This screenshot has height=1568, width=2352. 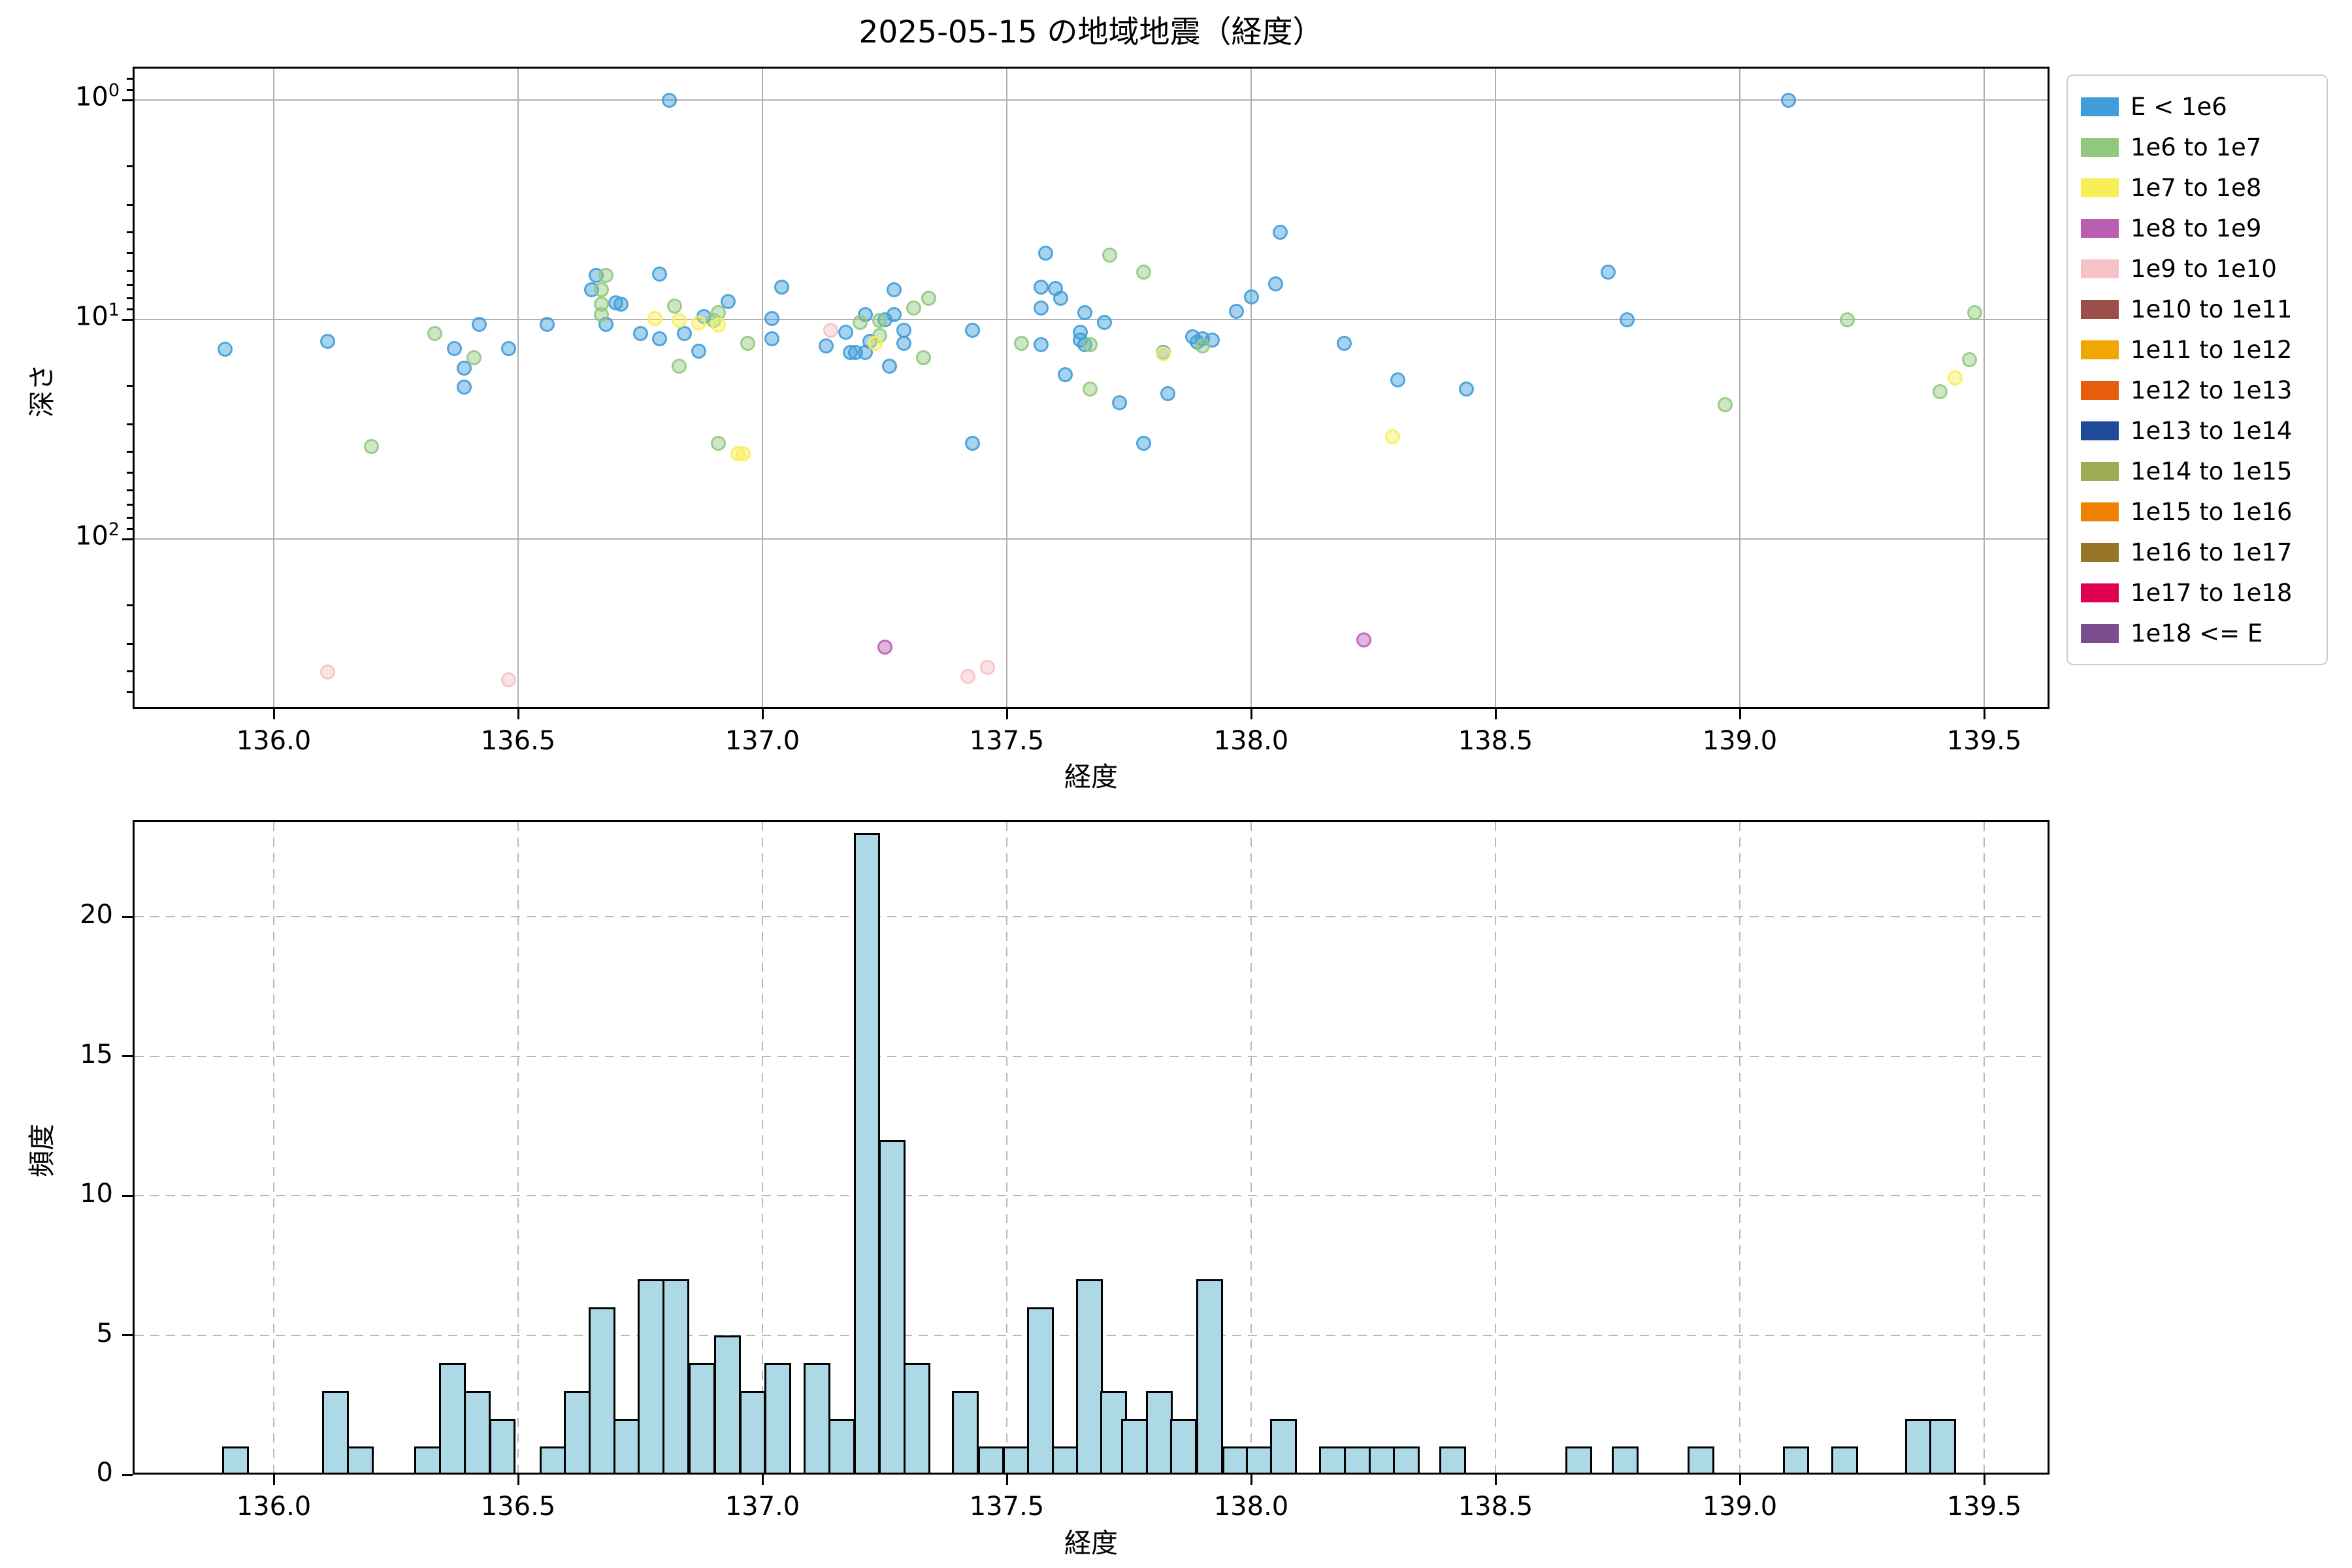 I want to click on scatter-x-tick-label: 138.0, so click(x=1251, y=741).